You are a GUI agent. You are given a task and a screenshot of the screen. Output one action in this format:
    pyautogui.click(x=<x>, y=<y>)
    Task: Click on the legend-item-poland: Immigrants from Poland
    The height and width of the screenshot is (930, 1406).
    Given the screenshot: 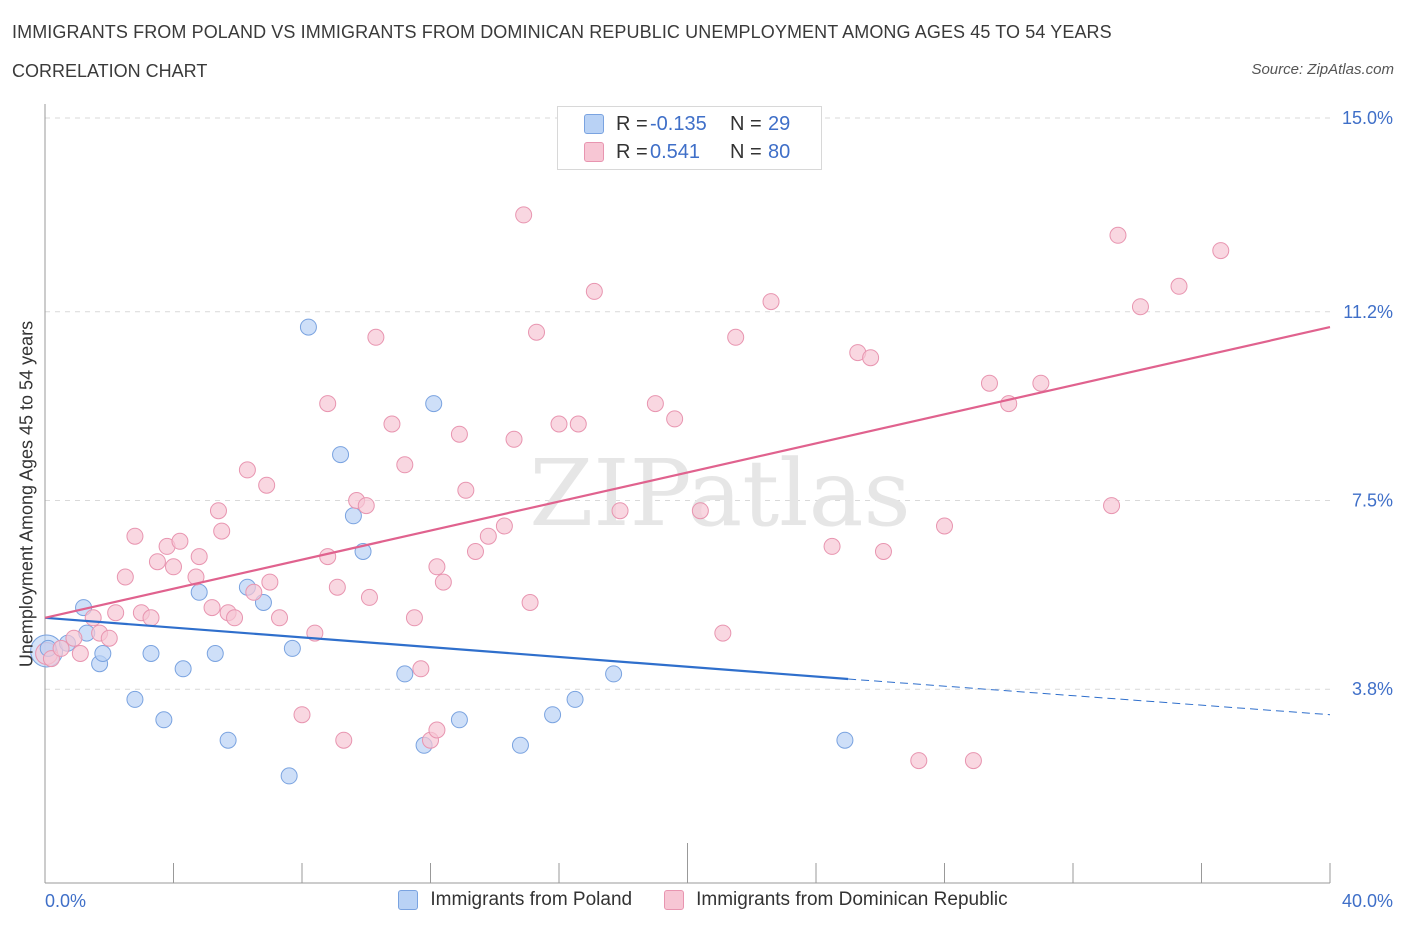 What is the action you would take?
    pyautogui.click(x=515, y=900)
    